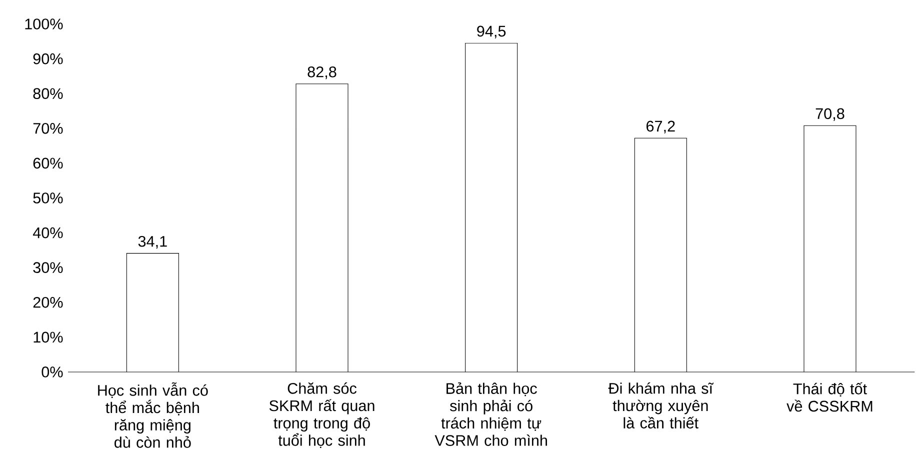 Image resolution: width=922 pixels, height=468 pixels. Describe the element at coordinates (48, 128) in the screenshot. I see `y-tick-label: 70%` at that location.